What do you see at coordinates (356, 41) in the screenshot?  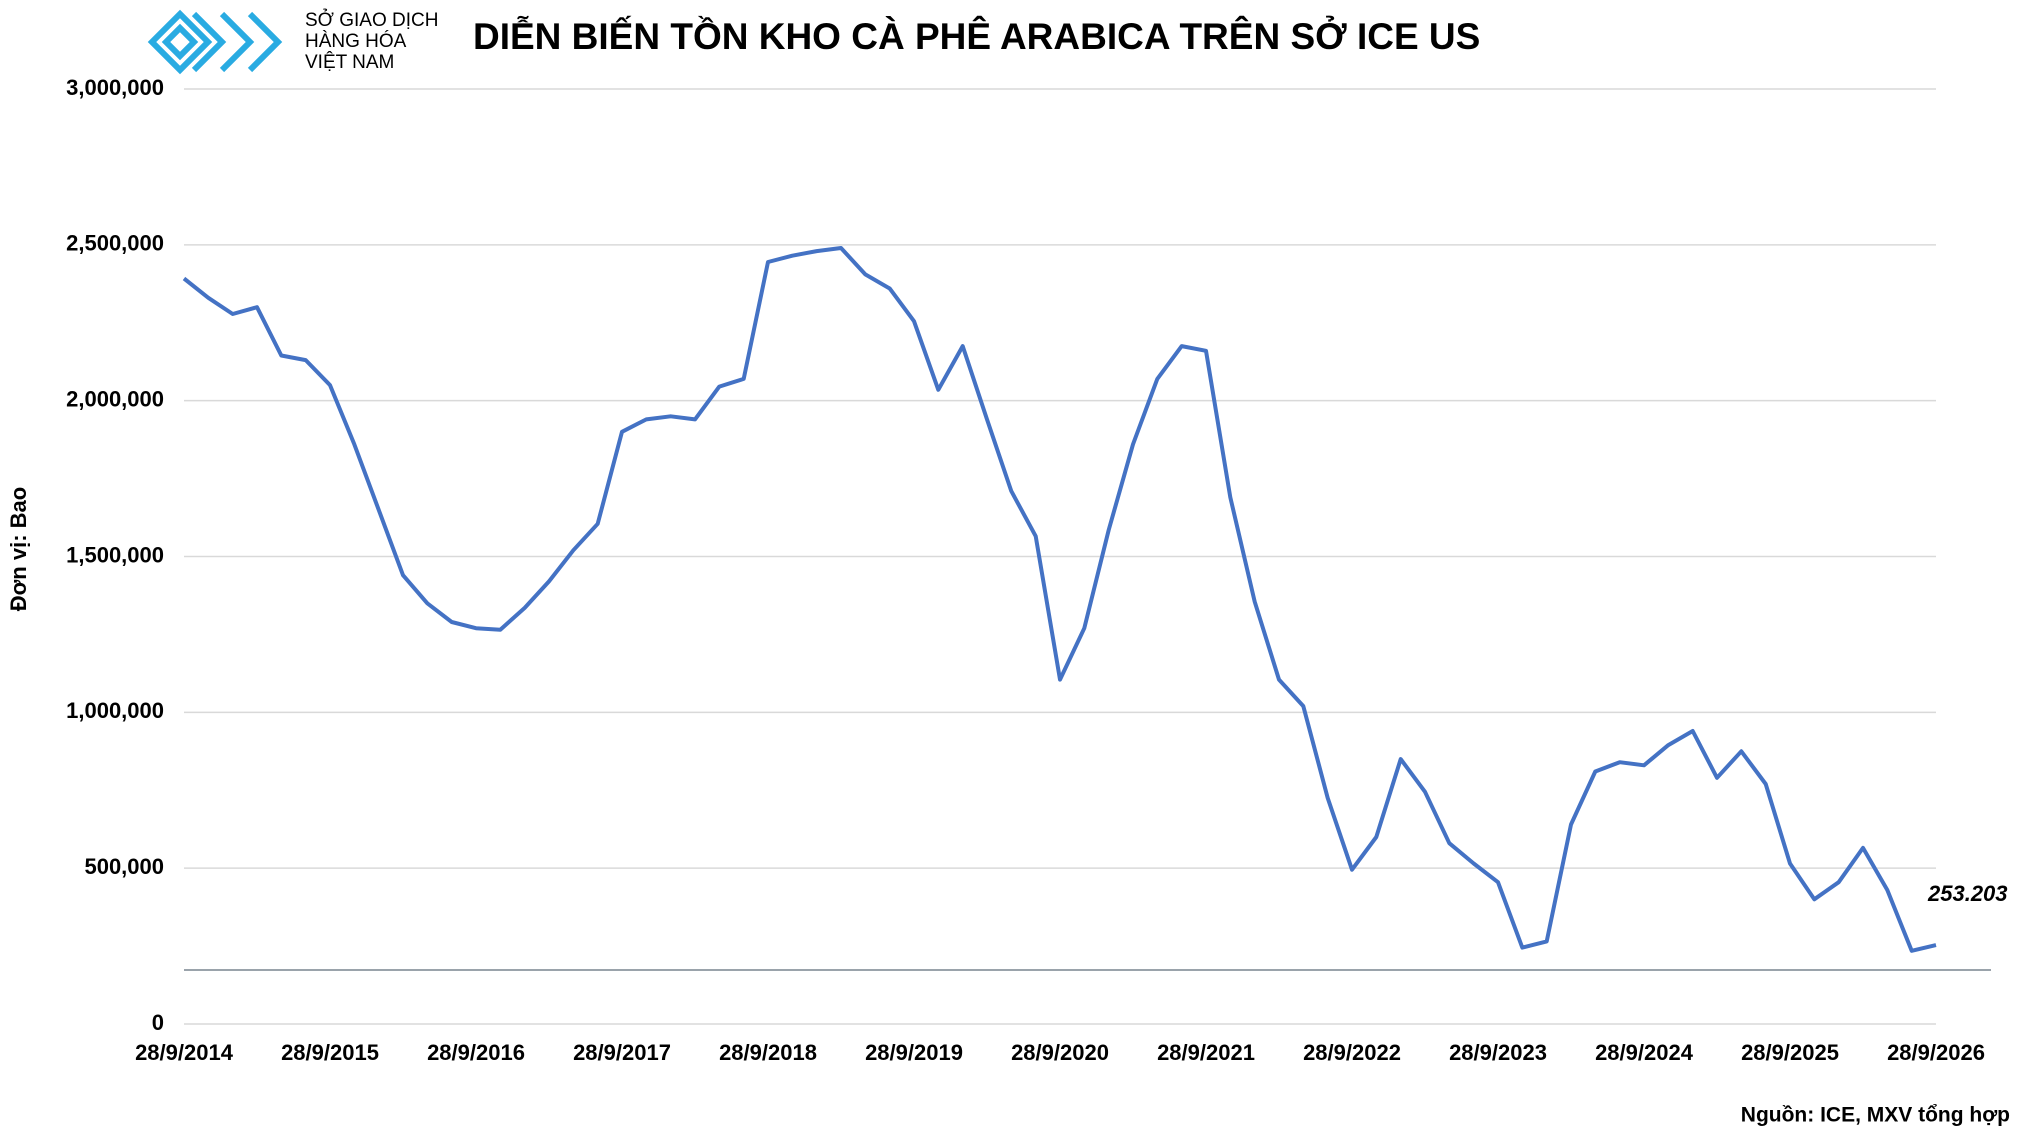 I see `logo-text: HÀNG HÓA` at bounding box center [356, 41].